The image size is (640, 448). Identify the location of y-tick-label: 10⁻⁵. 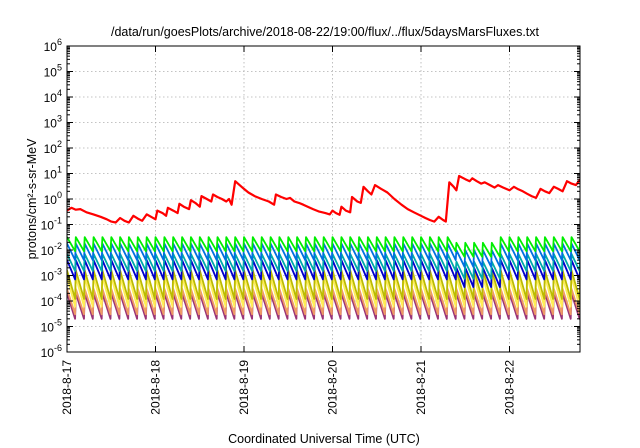
(51, 326).